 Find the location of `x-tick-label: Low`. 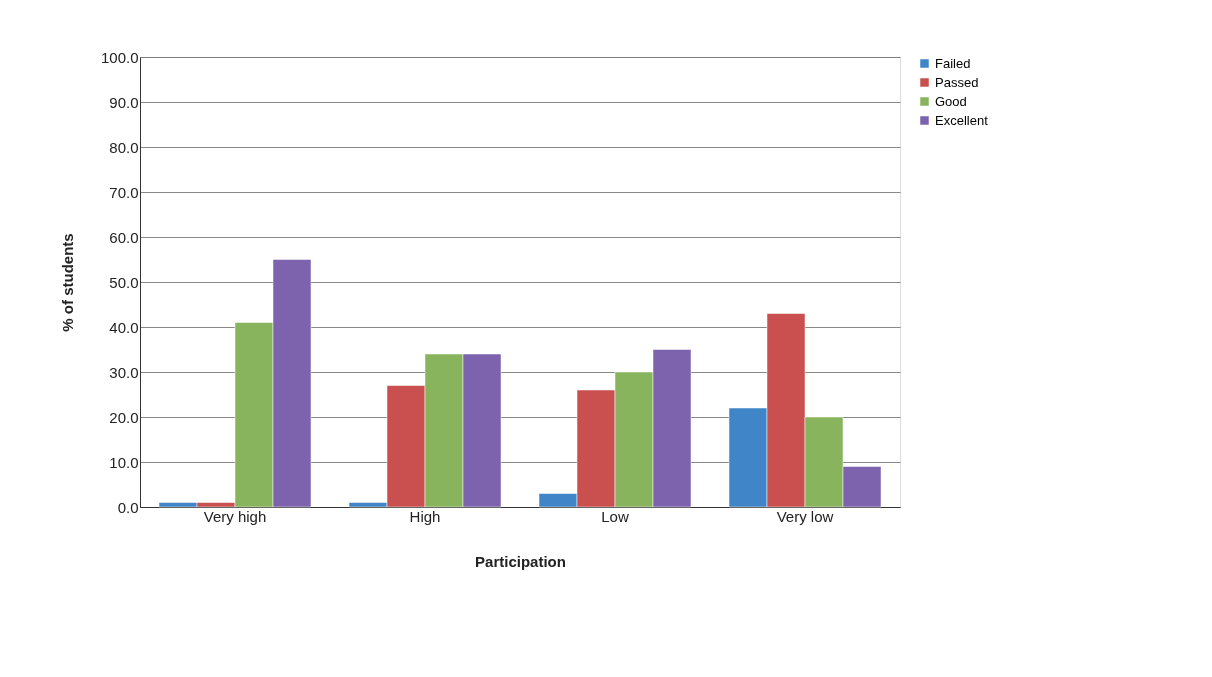

x-tick-label: Low is located at coordinates (615, 516).